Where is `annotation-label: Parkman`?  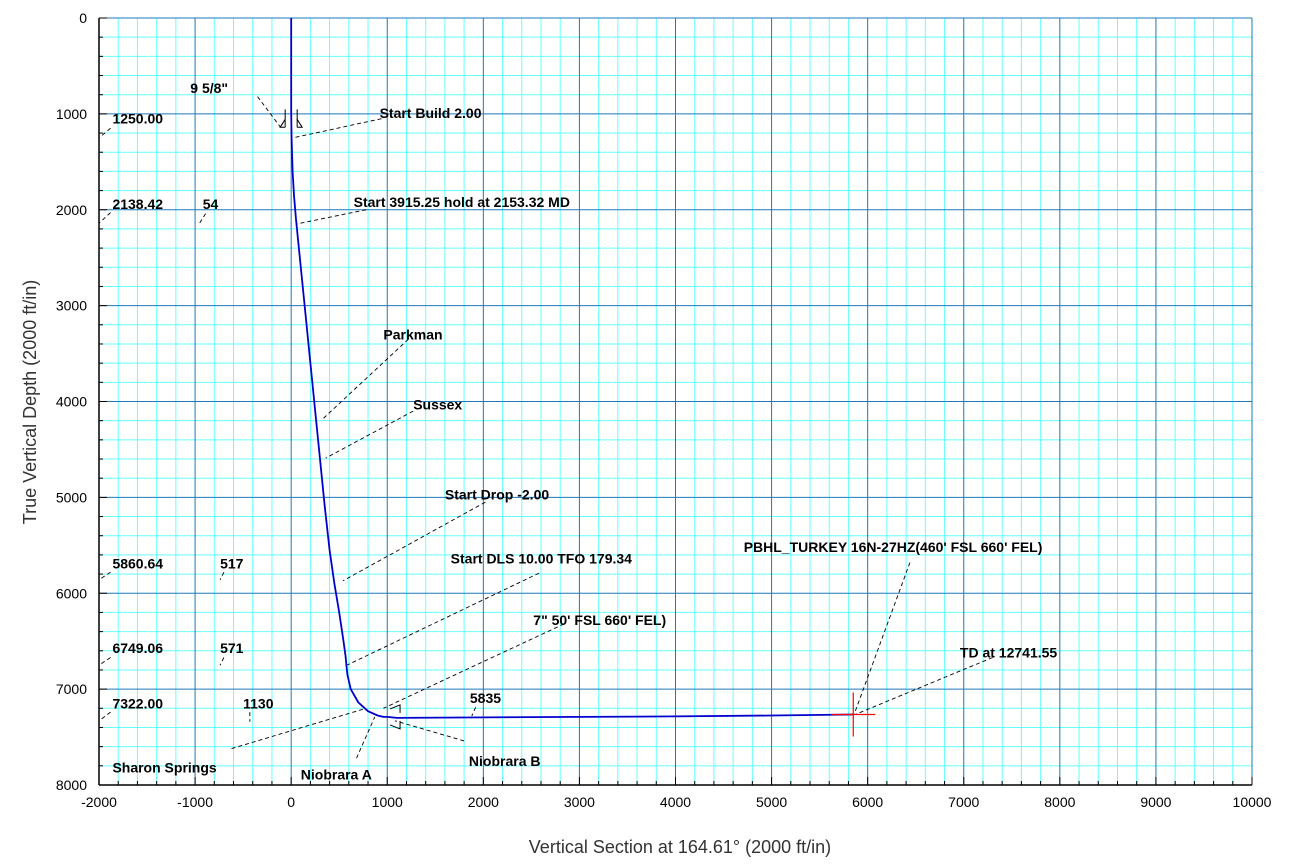 annotation-label: Parkman is located at coordinates (412, 334).